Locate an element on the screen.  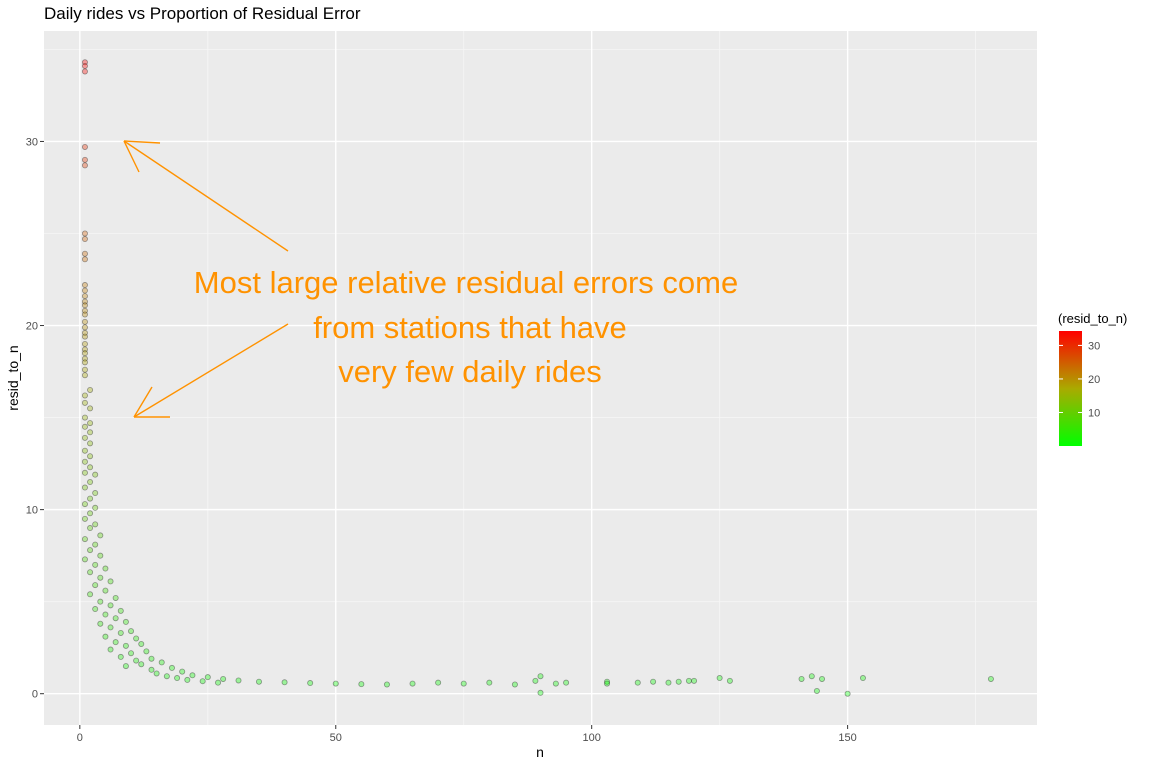
annotation-line-3: very few daily rides is located at coordinates (470, 371).